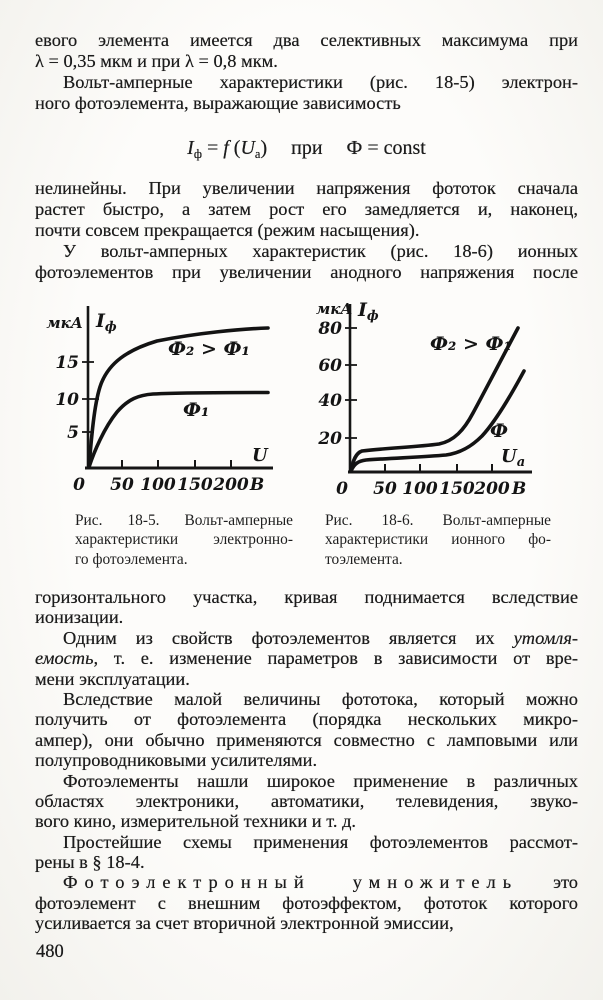 The image size is (603, 1000). I want to click on text-segment: при, so click(307, 148).